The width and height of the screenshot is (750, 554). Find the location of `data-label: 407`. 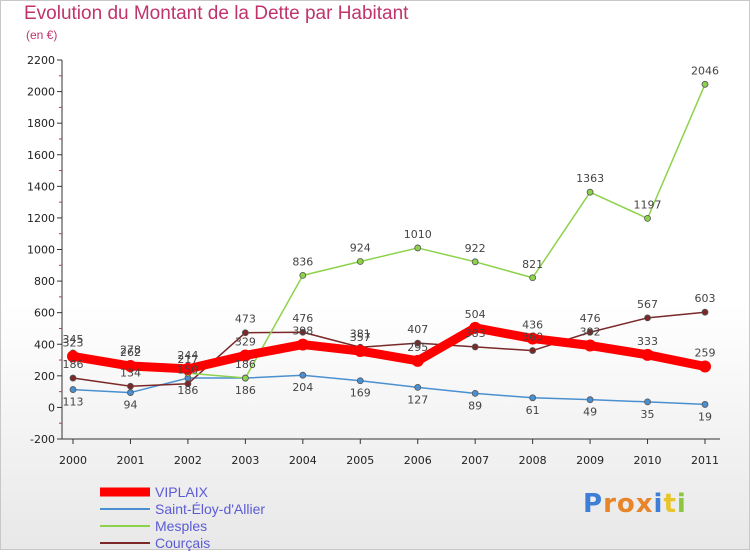

data-label: 407 is located at coordinates (417, 329).